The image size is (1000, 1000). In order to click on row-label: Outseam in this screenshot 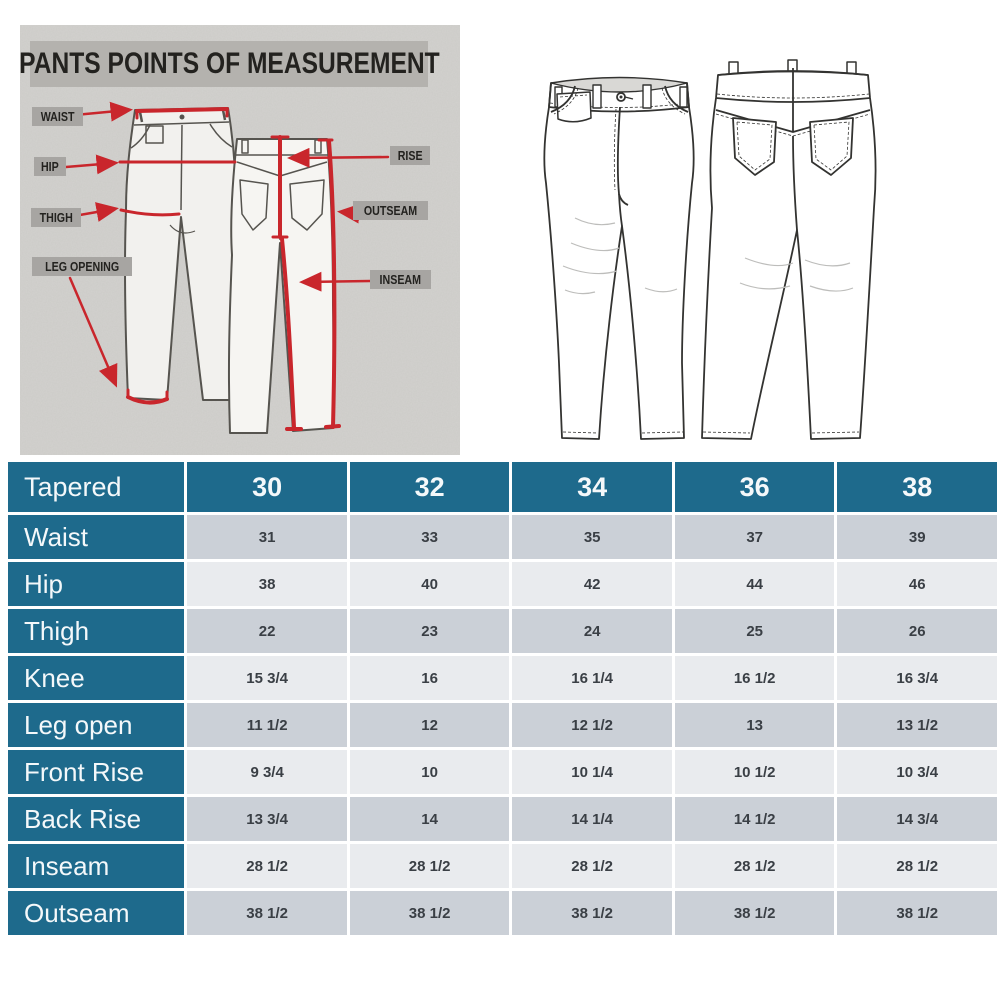, I will do `click(96, 913)`.